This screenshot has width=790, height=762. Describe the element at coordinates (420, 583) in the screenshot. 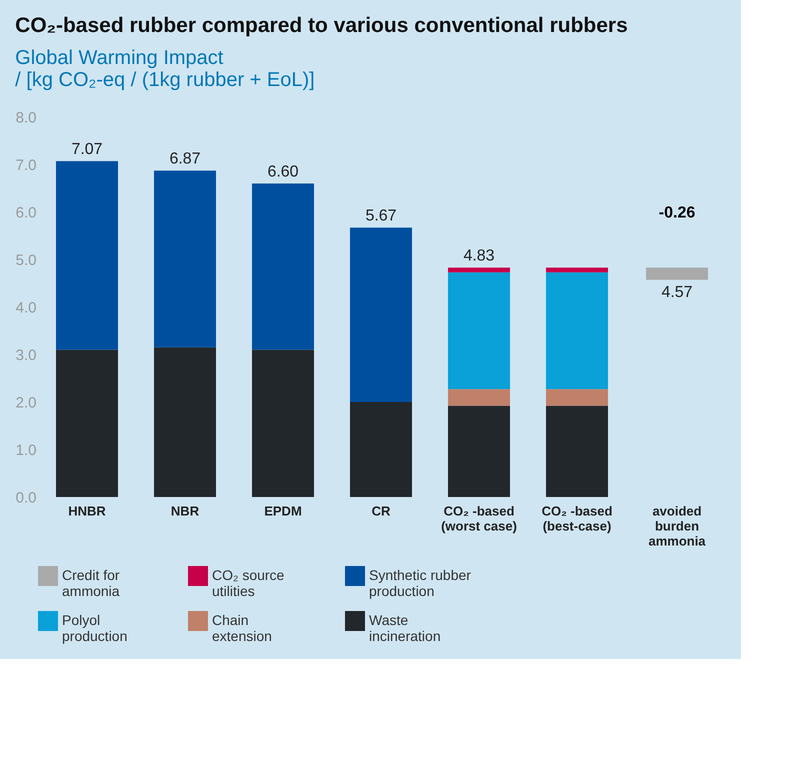

I see `legend-label: Synthetic rubber production` at that location.